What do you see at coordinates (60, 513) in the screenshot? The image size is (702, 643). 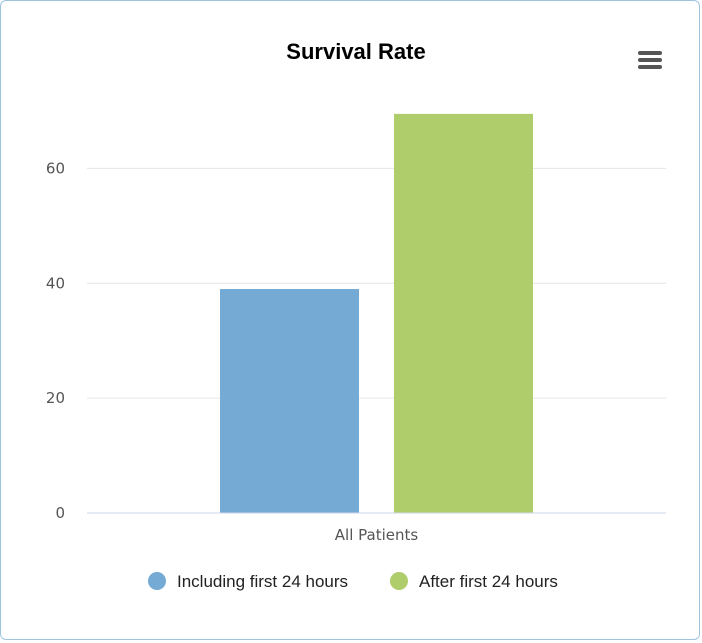 I see `y-tick-label: 0` at bounding box center [60, 513].